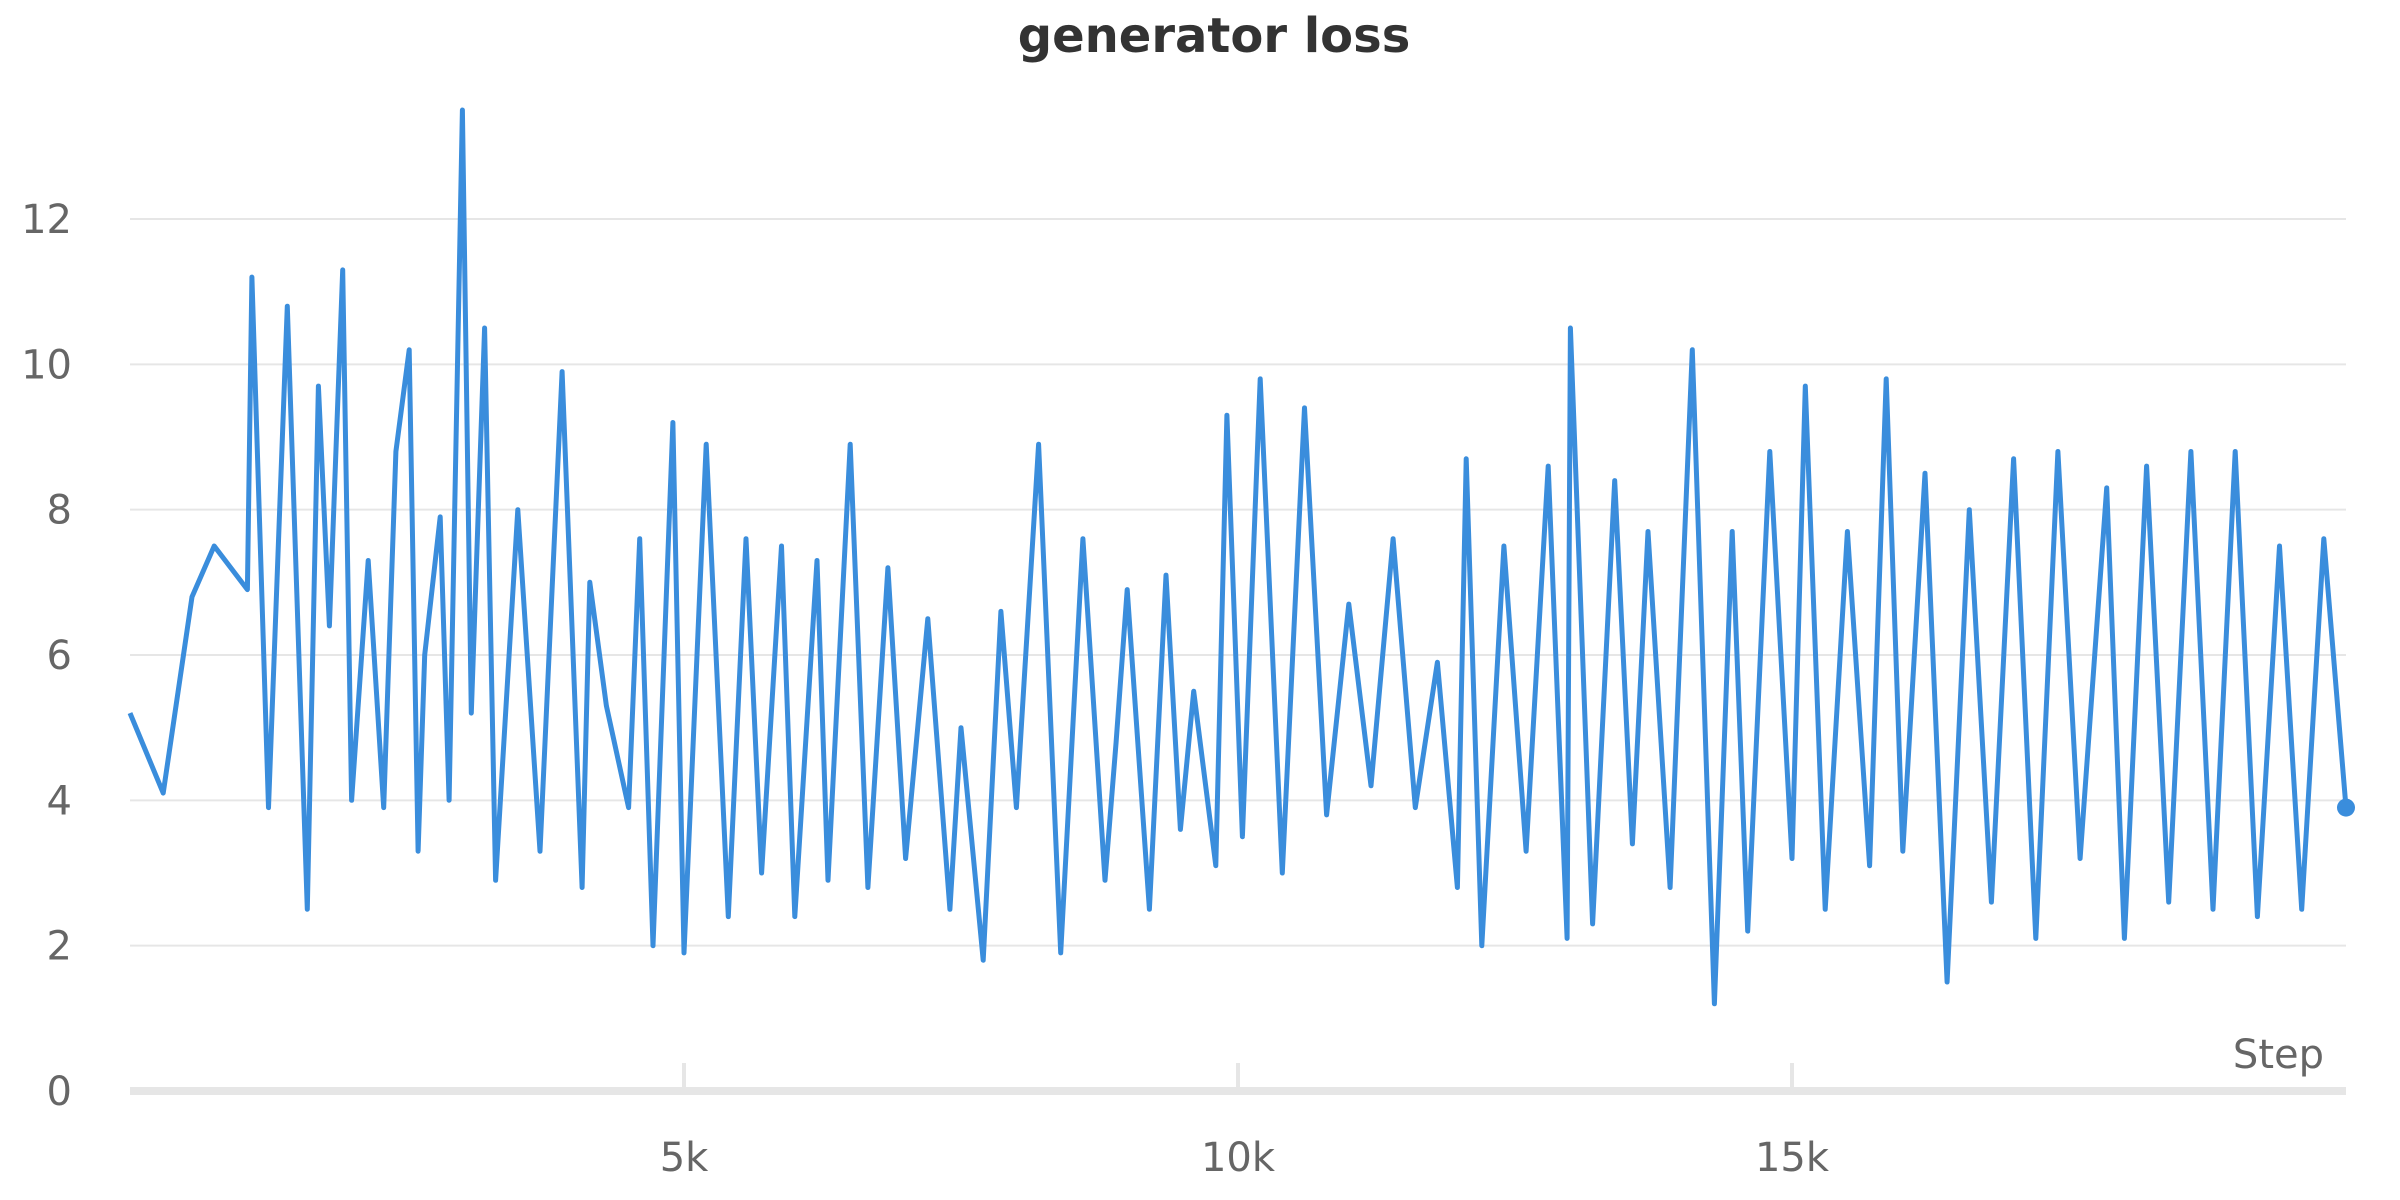 The image size is (2400, 1200). I want to click on y-tick-label: 6, so click(59, 656).